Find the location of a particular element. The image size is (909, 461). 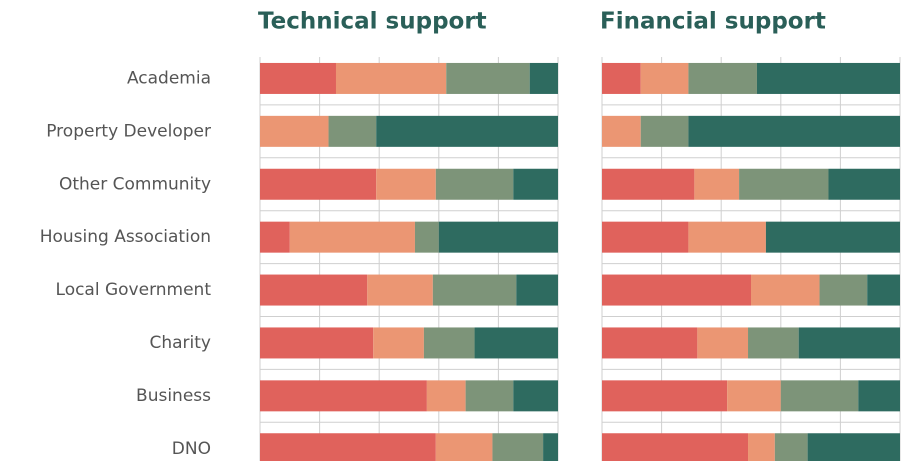

panel-title: Financial support is located at coordinates (713, 22).